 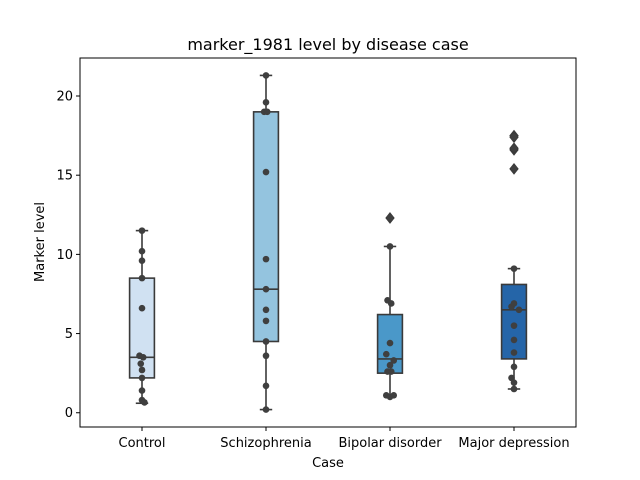 I want to click on x-axis-label: Case, so click(x=328, y=463).